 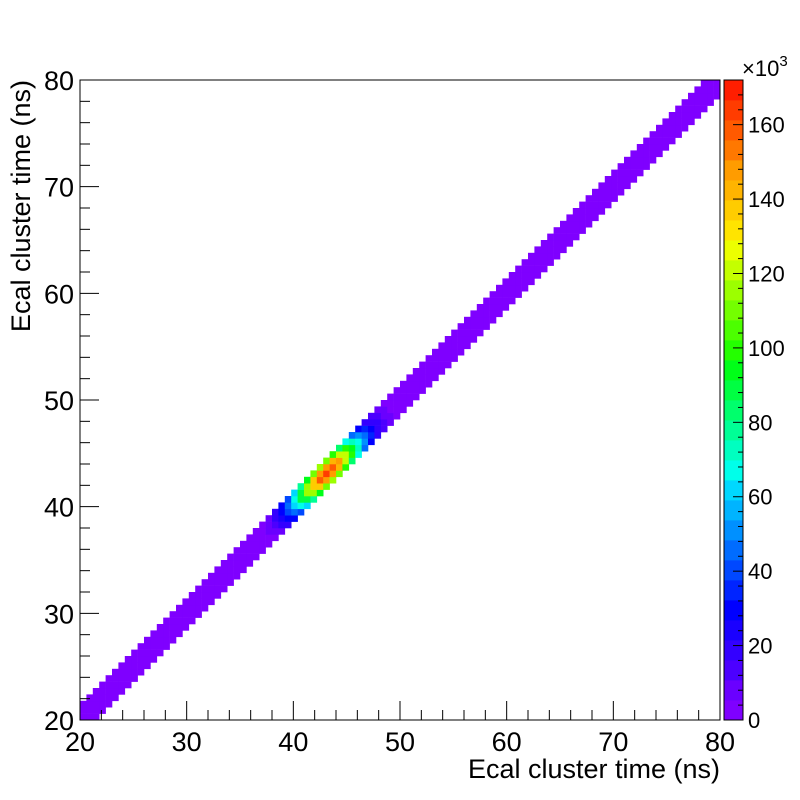 I want to click on y-tick-label: 50, so click(x=59, y=401).